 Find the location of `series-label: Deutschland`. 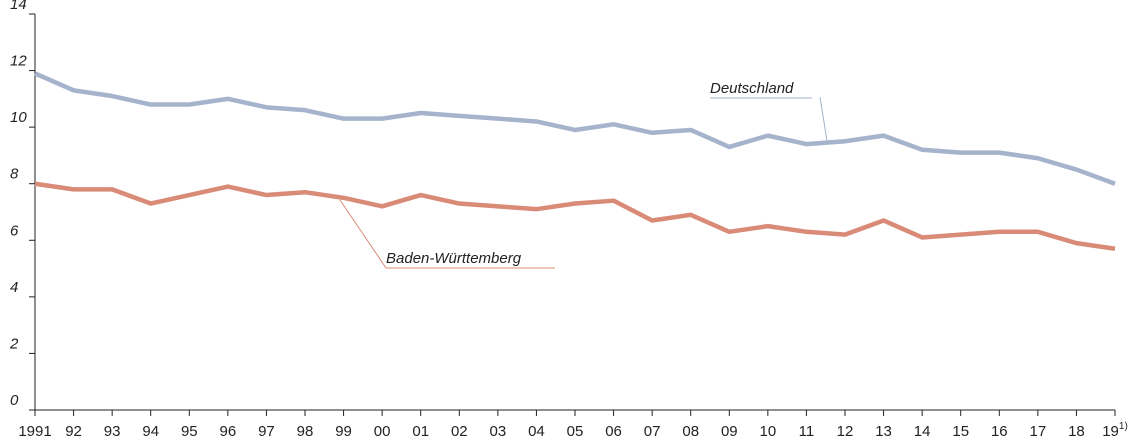

series-label: Deutschland is located at coordinates (752, 88).